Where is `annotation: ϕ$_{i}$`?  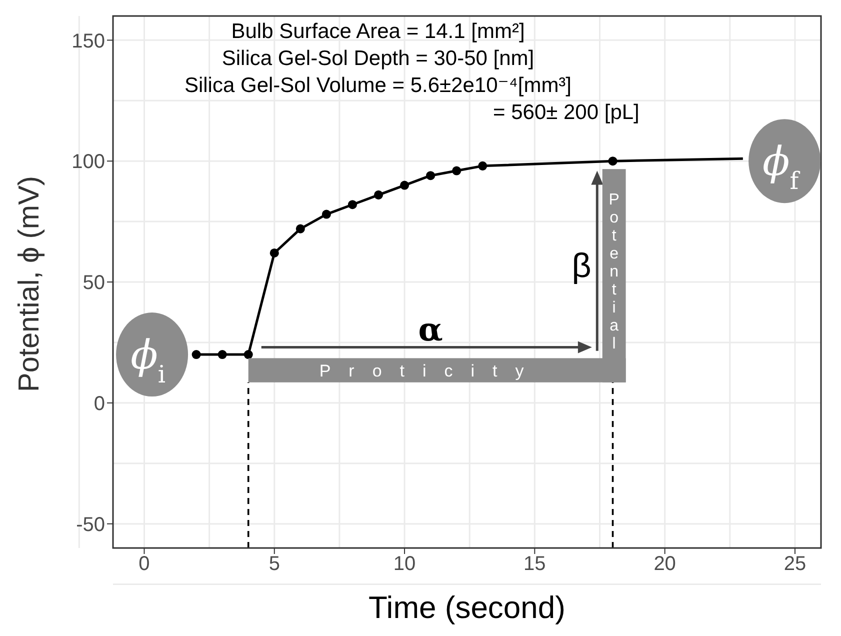 annotation: ϕ$_{i}$ is located at coordinates (148, 360).